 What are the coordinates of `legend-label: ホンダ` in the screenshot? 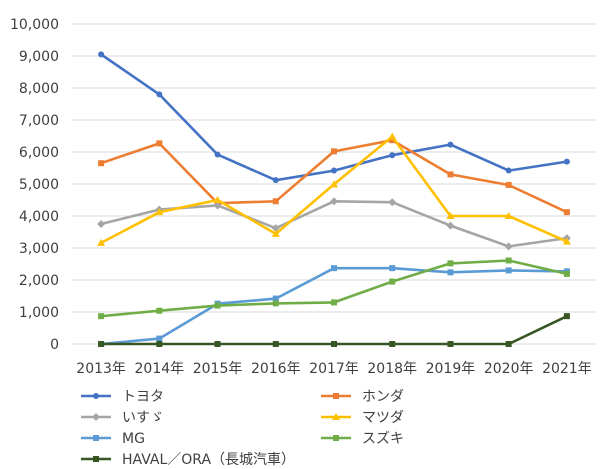 It's located at (383, 397).